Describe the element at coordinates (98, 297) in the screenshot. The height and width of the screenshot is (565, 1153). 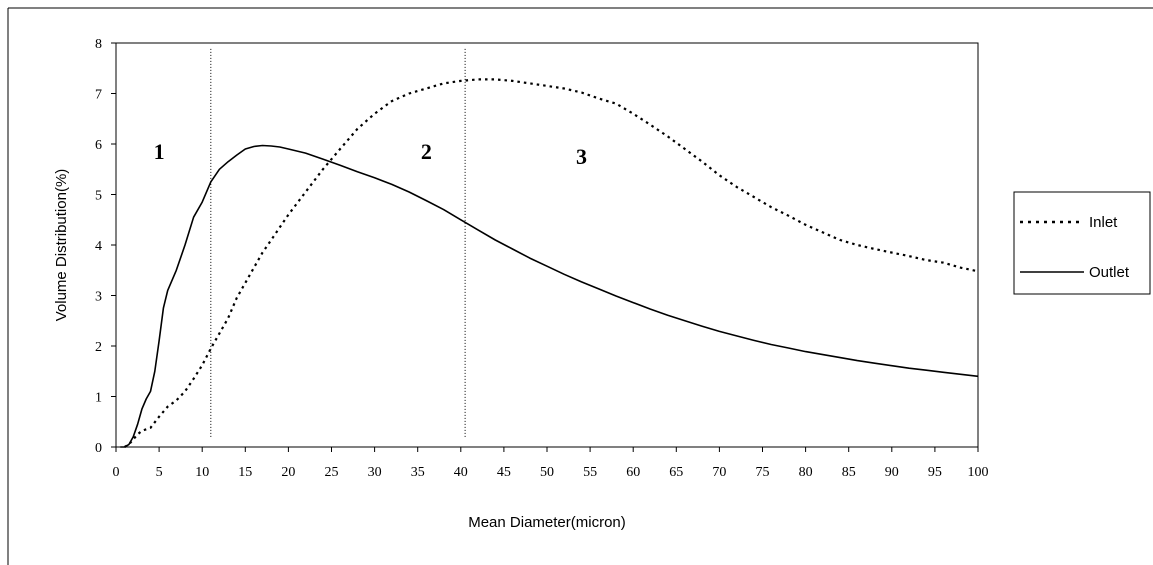
I see `y-tick-label: 3` at that location.